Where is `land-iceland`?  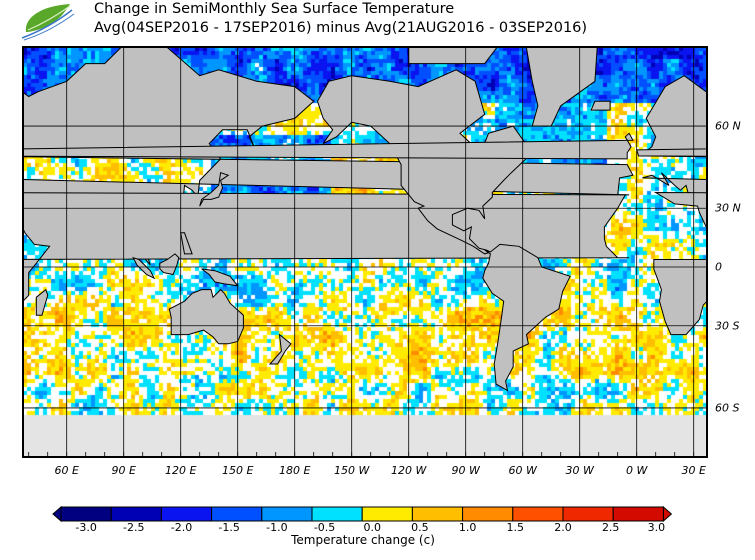
land-iceland is located at coordinates (600, 105).